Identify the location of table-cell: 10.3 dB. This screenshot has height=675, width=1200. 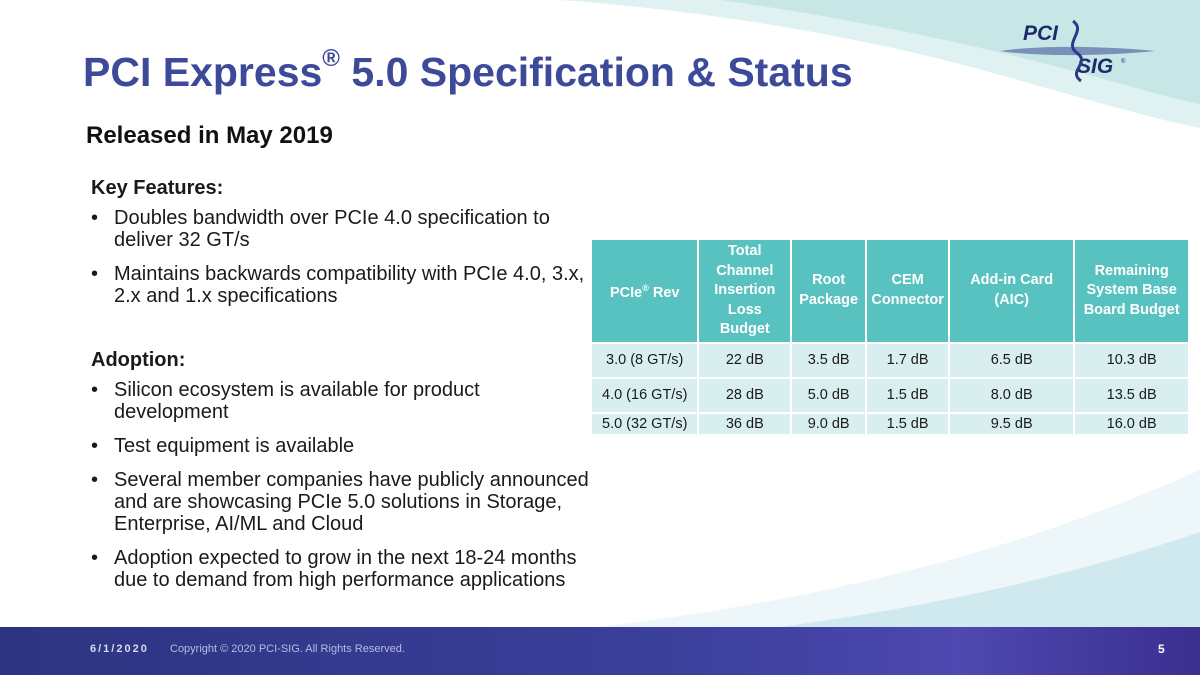
(1131, 360).